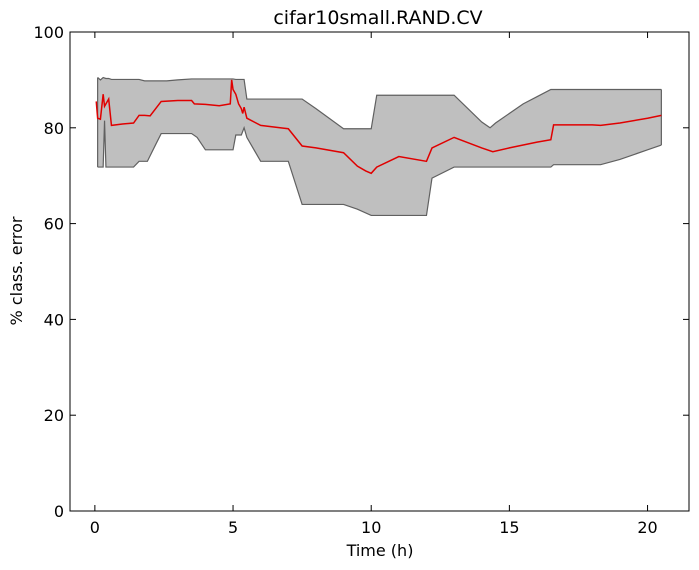 This screenshot has width=699, height=570. What do you see at coordinates (54, 319) in the screenshot?
I see `y-tick-label: 40` at bounding box center [54, 319].